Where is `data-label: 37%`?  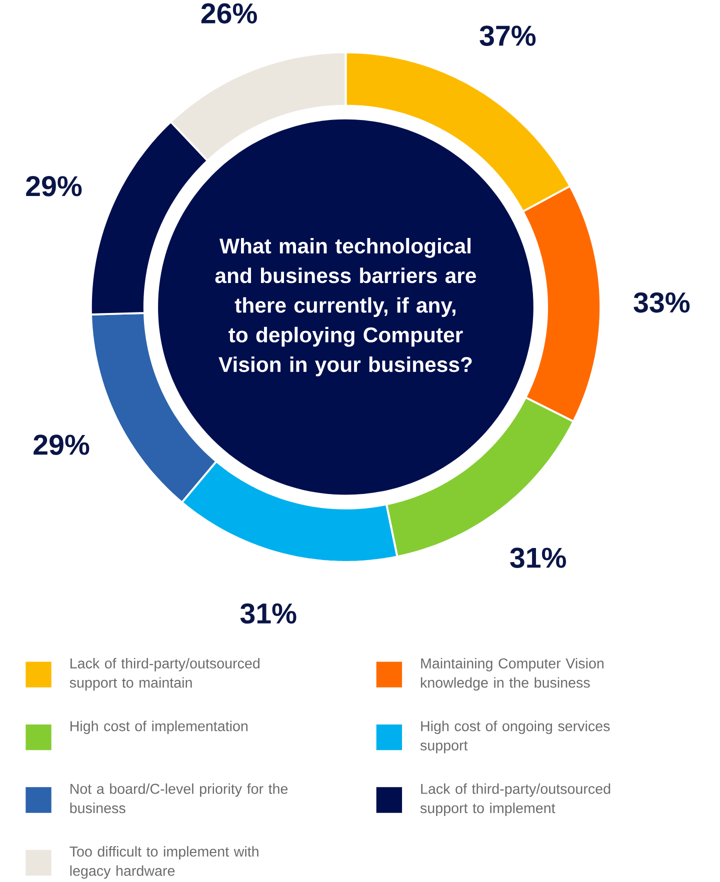 data-label: 37% is located at coordinates (508, 36).